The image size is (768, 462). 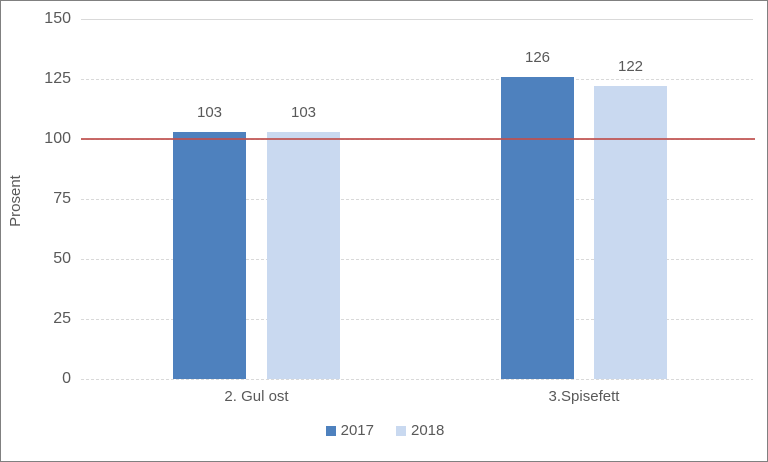 I want to click on legend-swatch-2018, so click(x=401, y=430).